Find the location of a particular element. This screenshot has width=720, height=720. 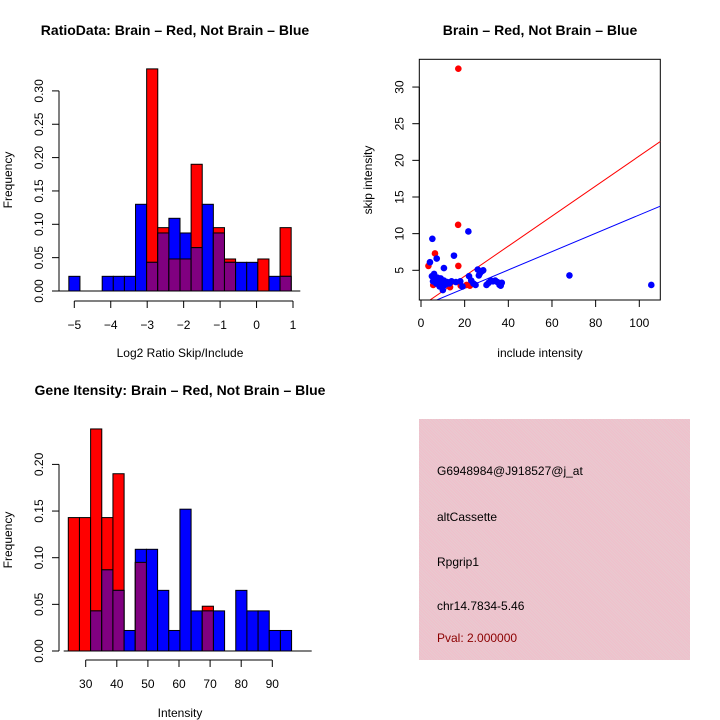

y-tick-label: 25 is located at coordinates (399, 124).